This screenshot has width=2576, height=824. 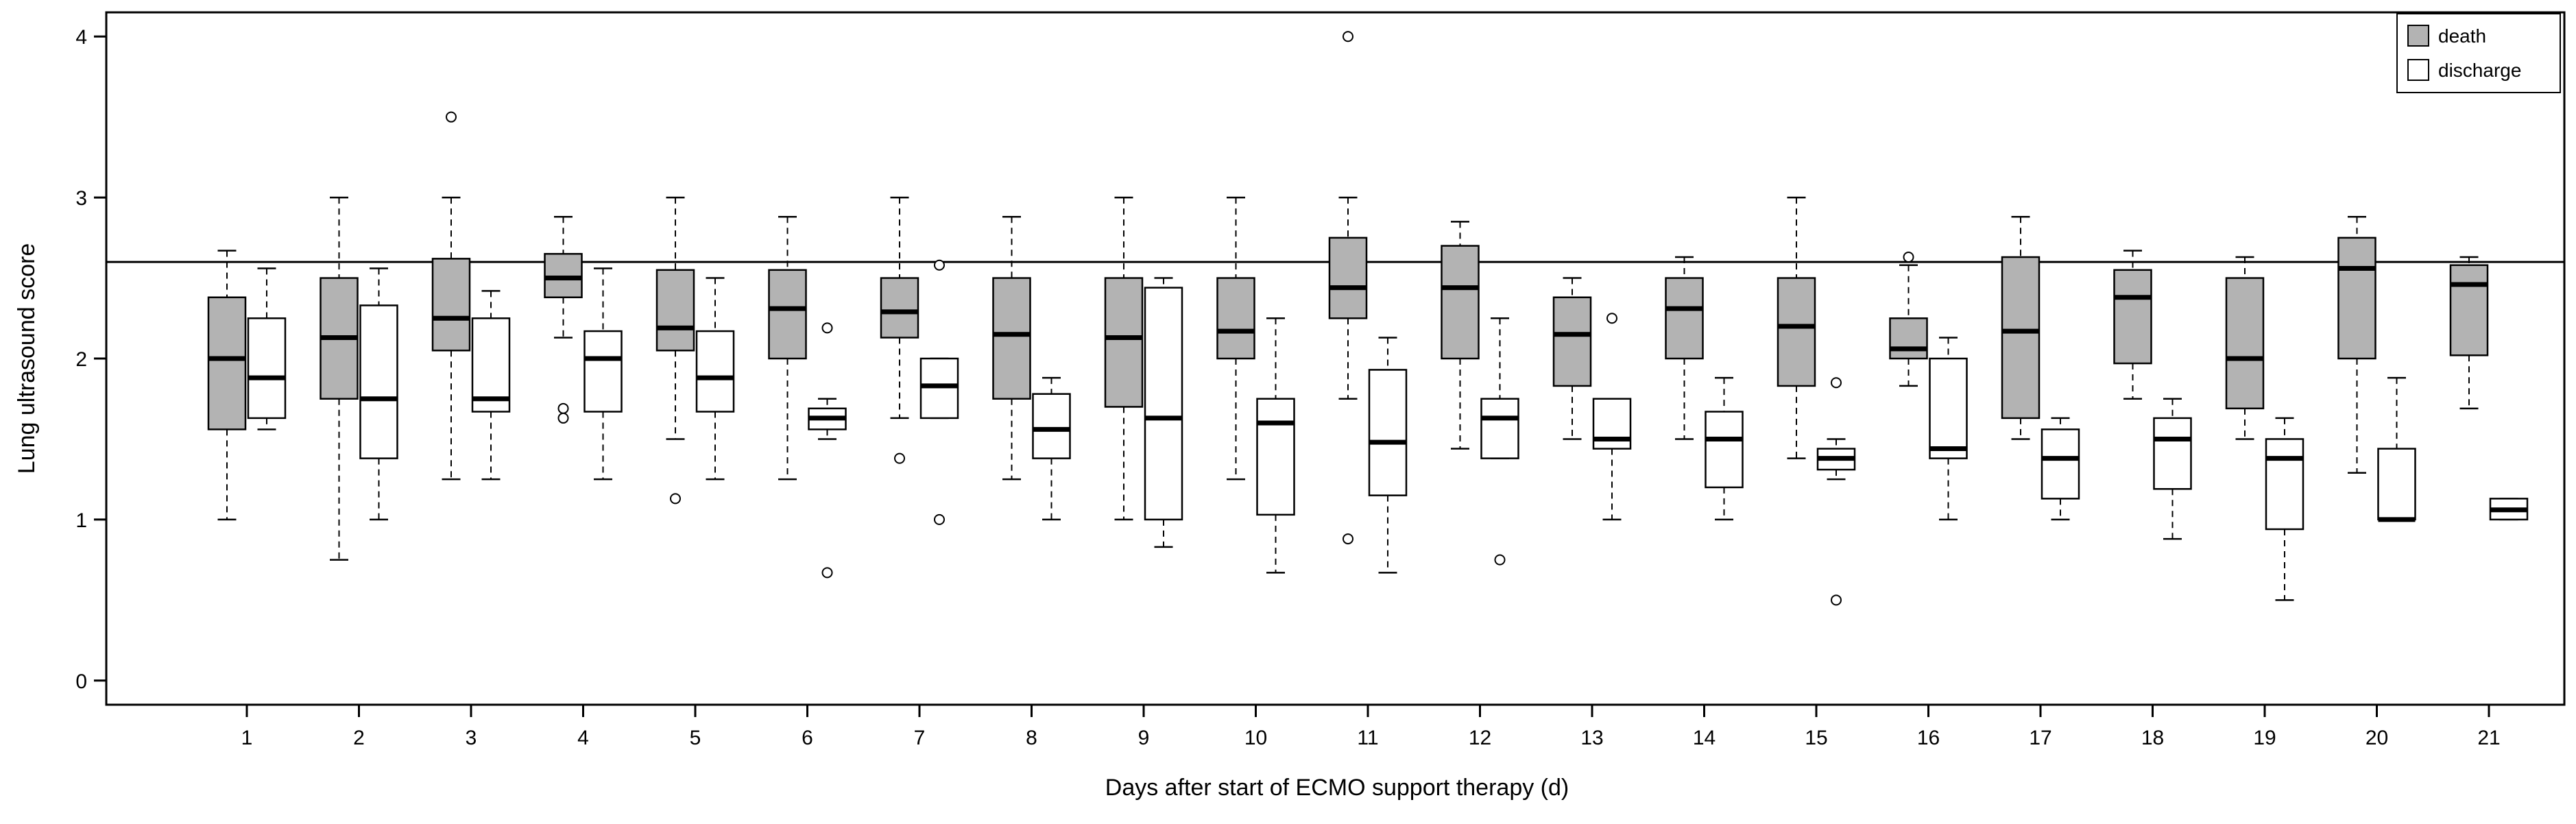 I want to click on x-tick-label: 3, so click(x=472, y=738).